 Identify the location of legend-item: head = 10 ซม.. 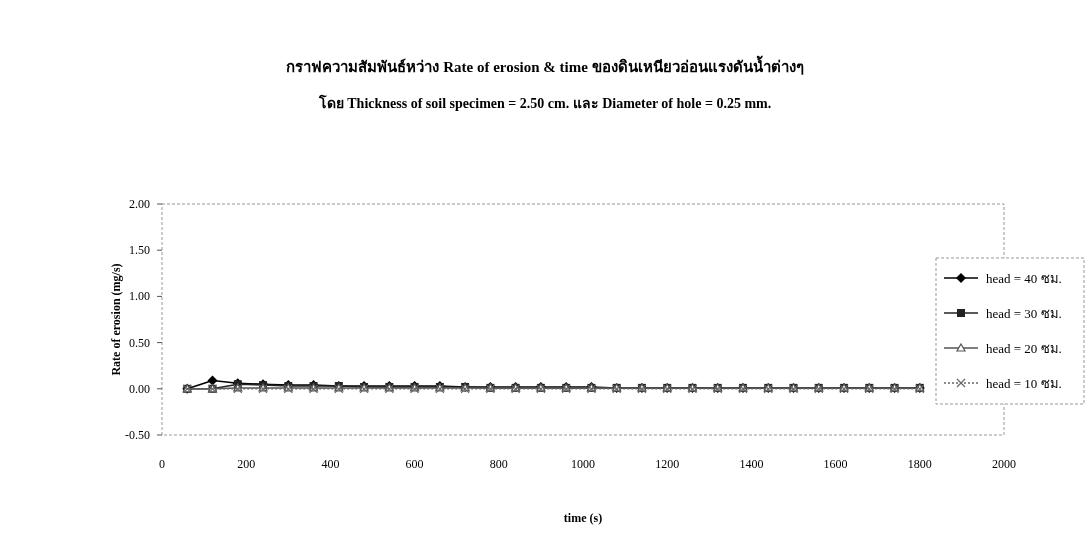
(1002, 383).